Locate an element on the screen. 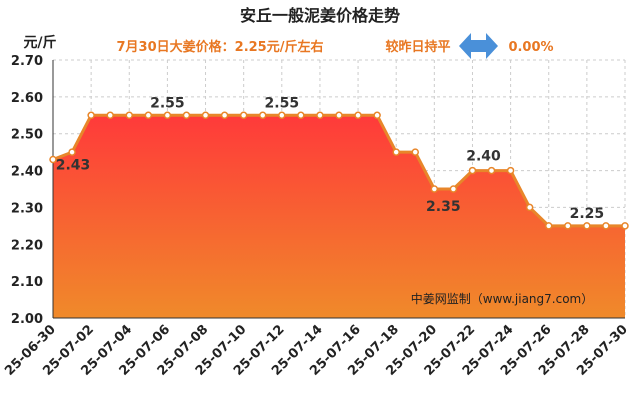 The height and width of the screenshot is (415, 640). y-tick-label: 2.50 is located at coordinates (27, 135).